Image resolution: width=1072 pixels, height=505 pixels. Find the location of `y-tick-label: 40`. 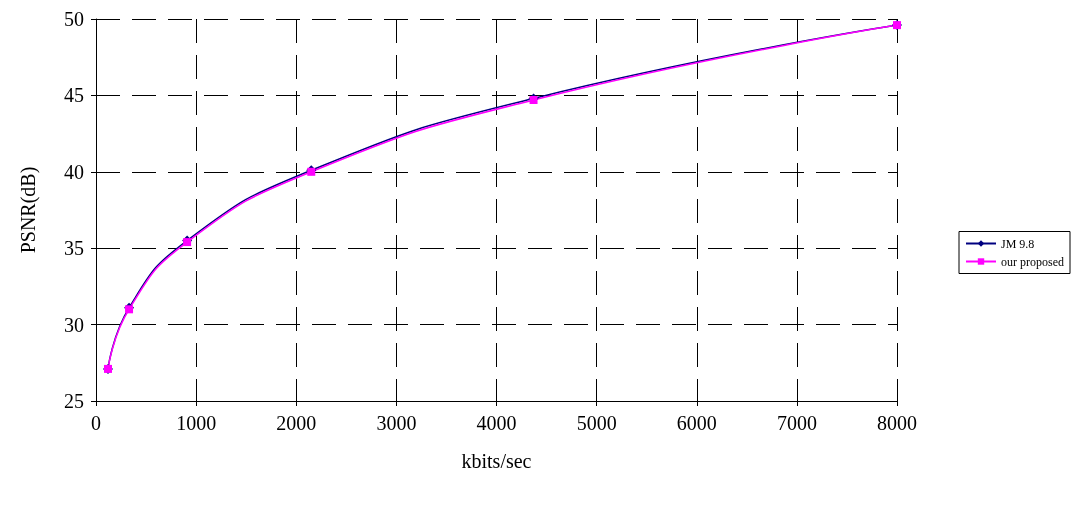

y-tick-label: 40 is located at coordinates (74, 171).